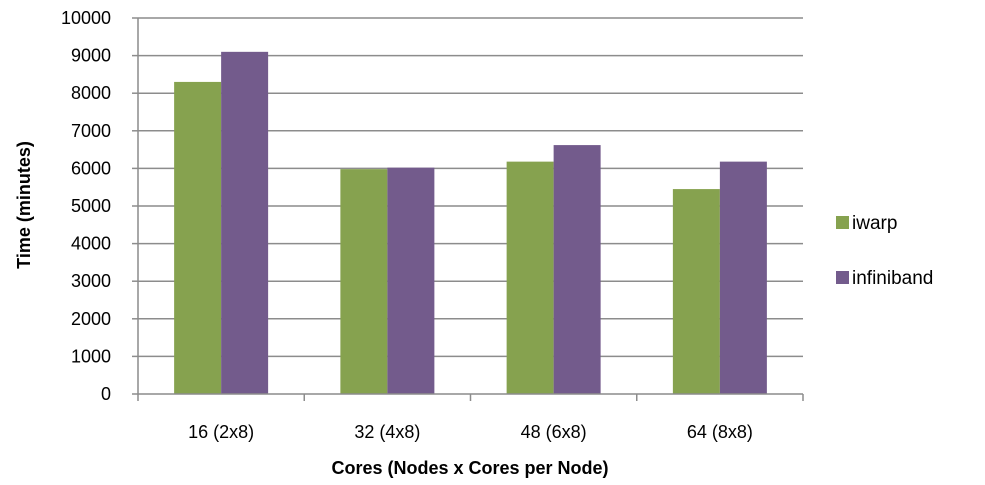 This screenshot has width=985, height=485. I want to click on y-tick-label: 6000, so click(91, 168).